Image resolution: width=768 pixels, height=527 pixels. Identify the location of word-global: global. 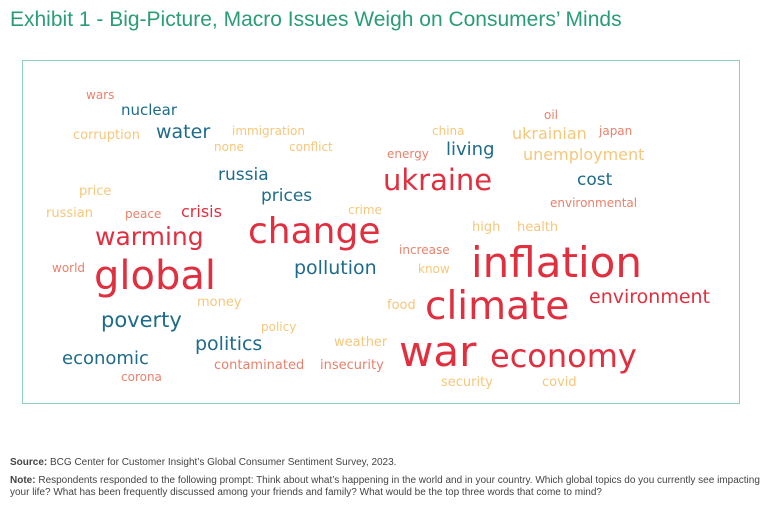
(155, 276).